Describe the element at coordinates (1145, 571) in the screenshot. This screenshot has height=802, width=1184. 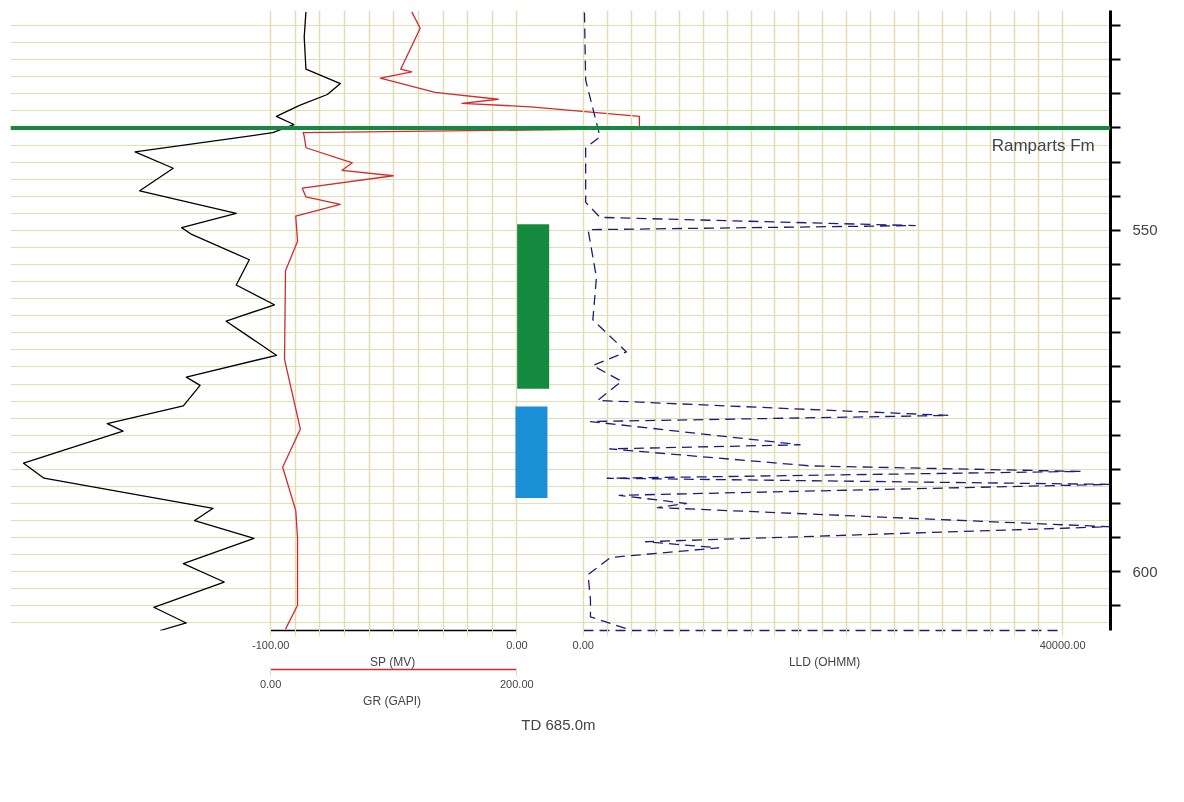
I see `y-tick-label: 600` at that location.